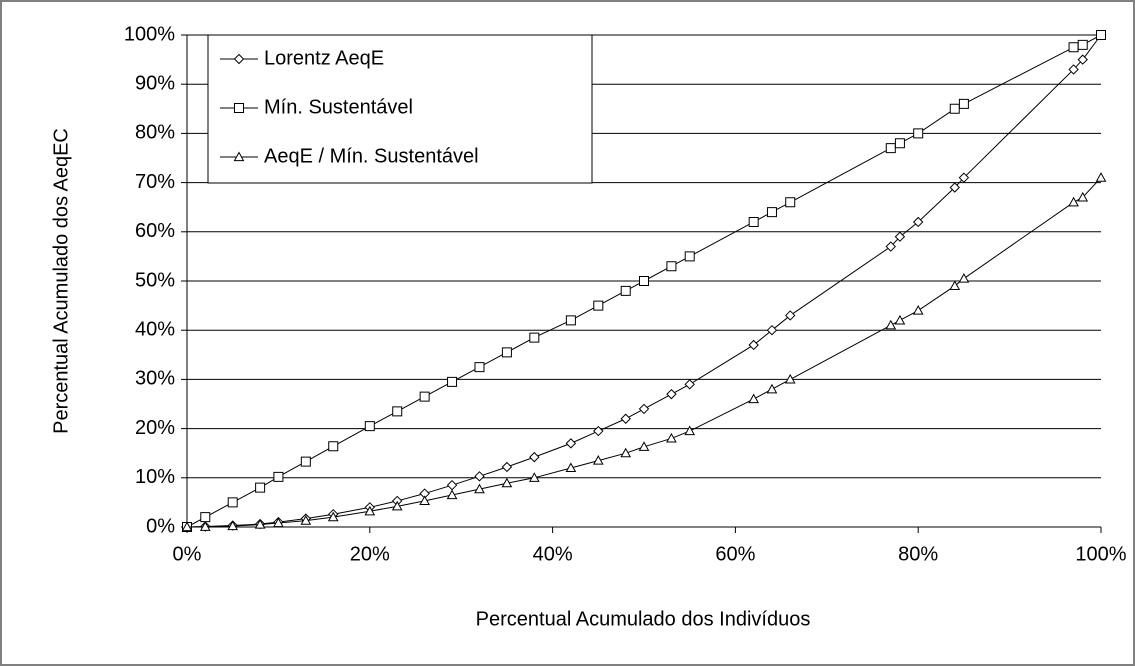 Image resolution: width=1135 pixels, height=666 pixels. What do you see at coordinates (371, 156) in the screenshot?
I see `legend-label: AeqE / Mín. Sustentável` at bounding box center [371, 156].